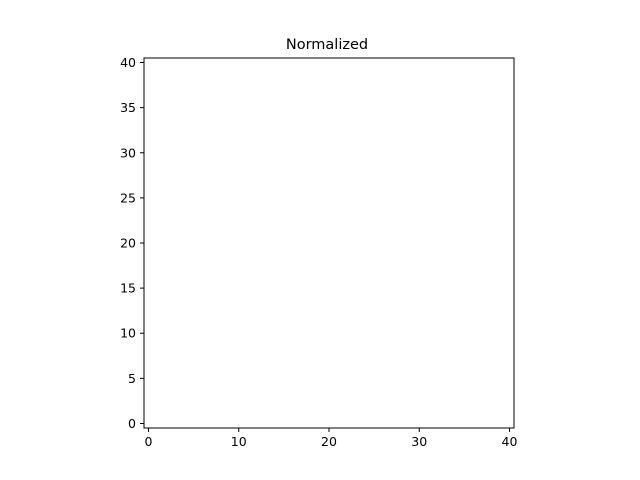 This screenshot has width=640, height=480. Describe the element at coordinates (419, 441) in the screenshot. I see `x-tick-label: 30` at that location.